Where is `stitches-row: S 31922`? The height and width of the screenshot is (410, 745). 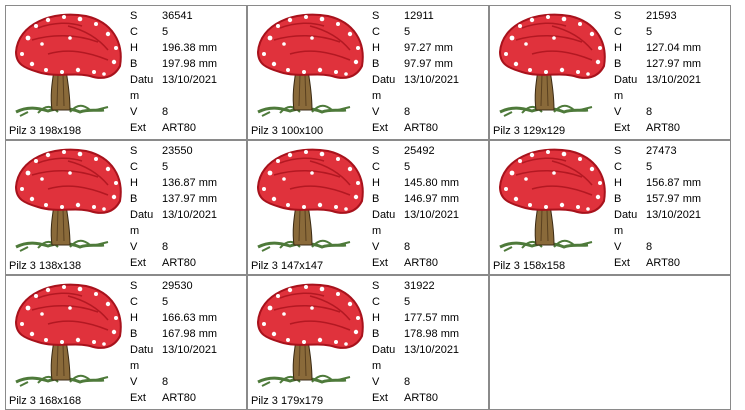 stitches-row: S 31922 is located at coordinates (430, 286).